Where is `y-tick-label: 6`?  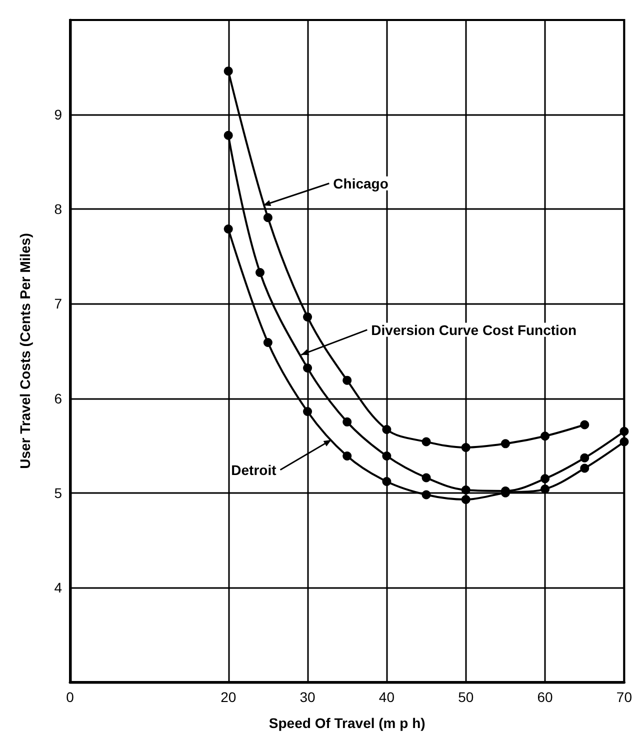
y-tick-label: 6 is located at coordinates (58, 398).